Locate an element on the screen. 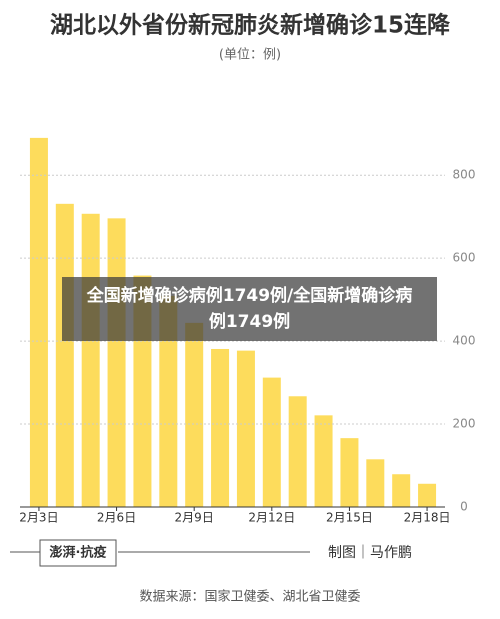 Image resolution: width=500 pixels, height=619 pixels. y-tick-label: 400 is located at coordinates (464, 341).